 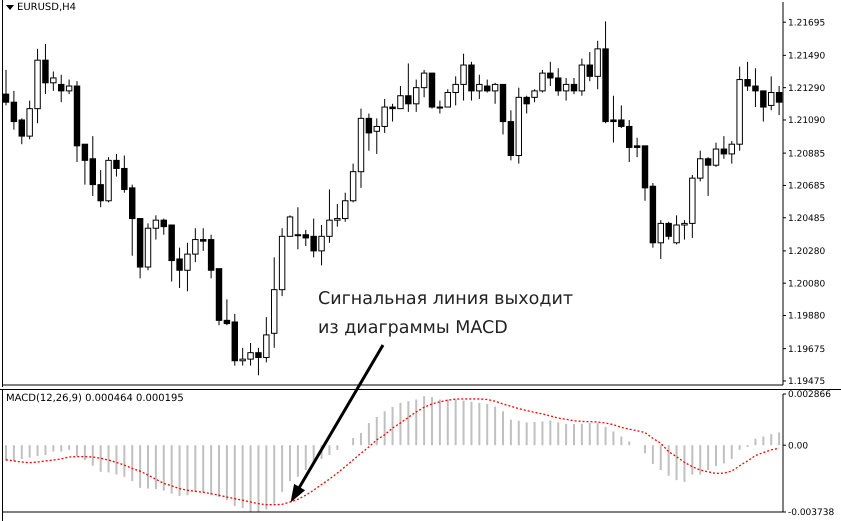 I want to click on y-tick-label: 1.20485, so click(x=807, y=219).